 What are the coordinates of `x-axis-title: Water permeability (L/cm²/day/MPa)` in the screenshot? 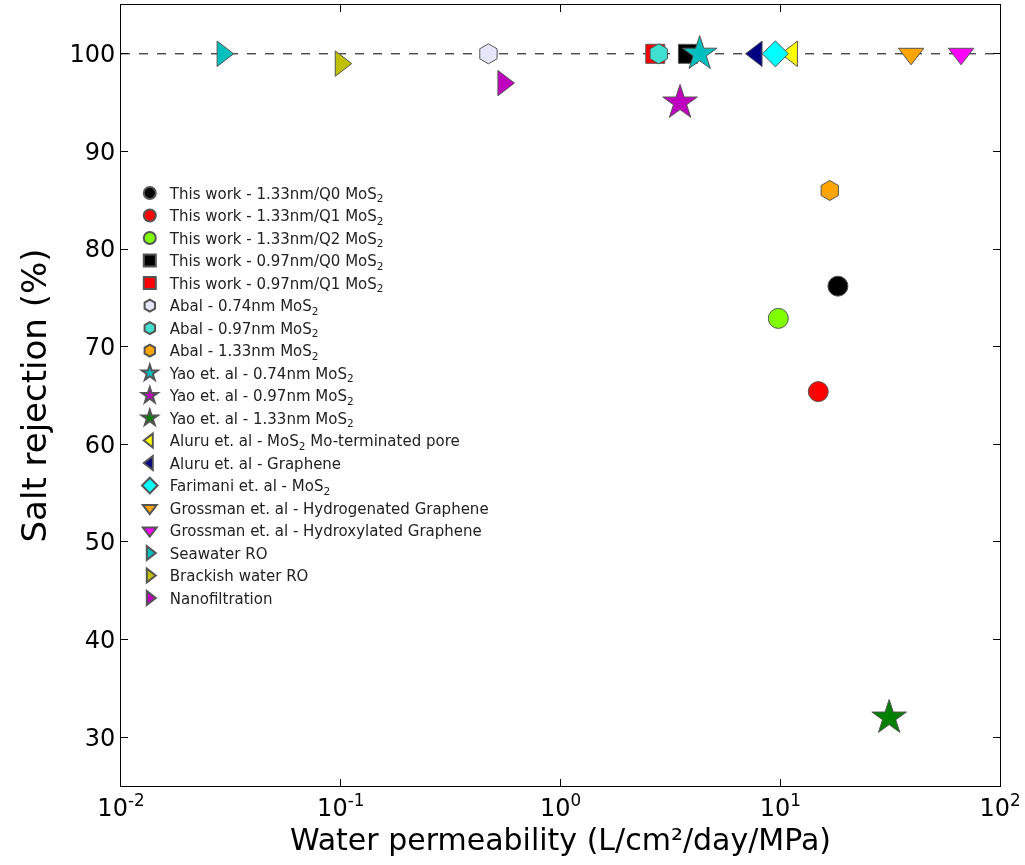 It's located at (560, 840).